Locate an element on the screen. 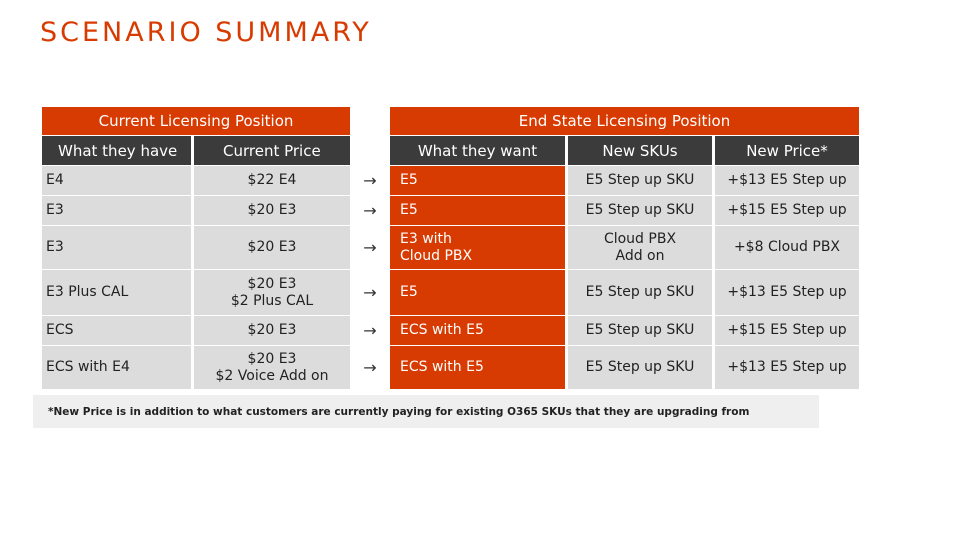 The height and width of the screenshot is (540, 960). col-header-current-price: Current Price is located at coordinates (272, 150).